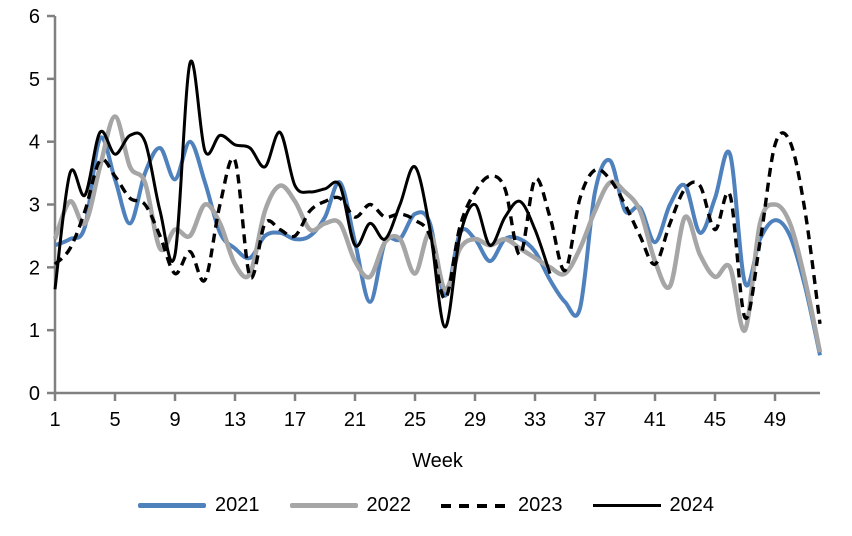 This screenshot has height=536, width=852. I want to click on x-tick-label: 45, so click(715, 420).